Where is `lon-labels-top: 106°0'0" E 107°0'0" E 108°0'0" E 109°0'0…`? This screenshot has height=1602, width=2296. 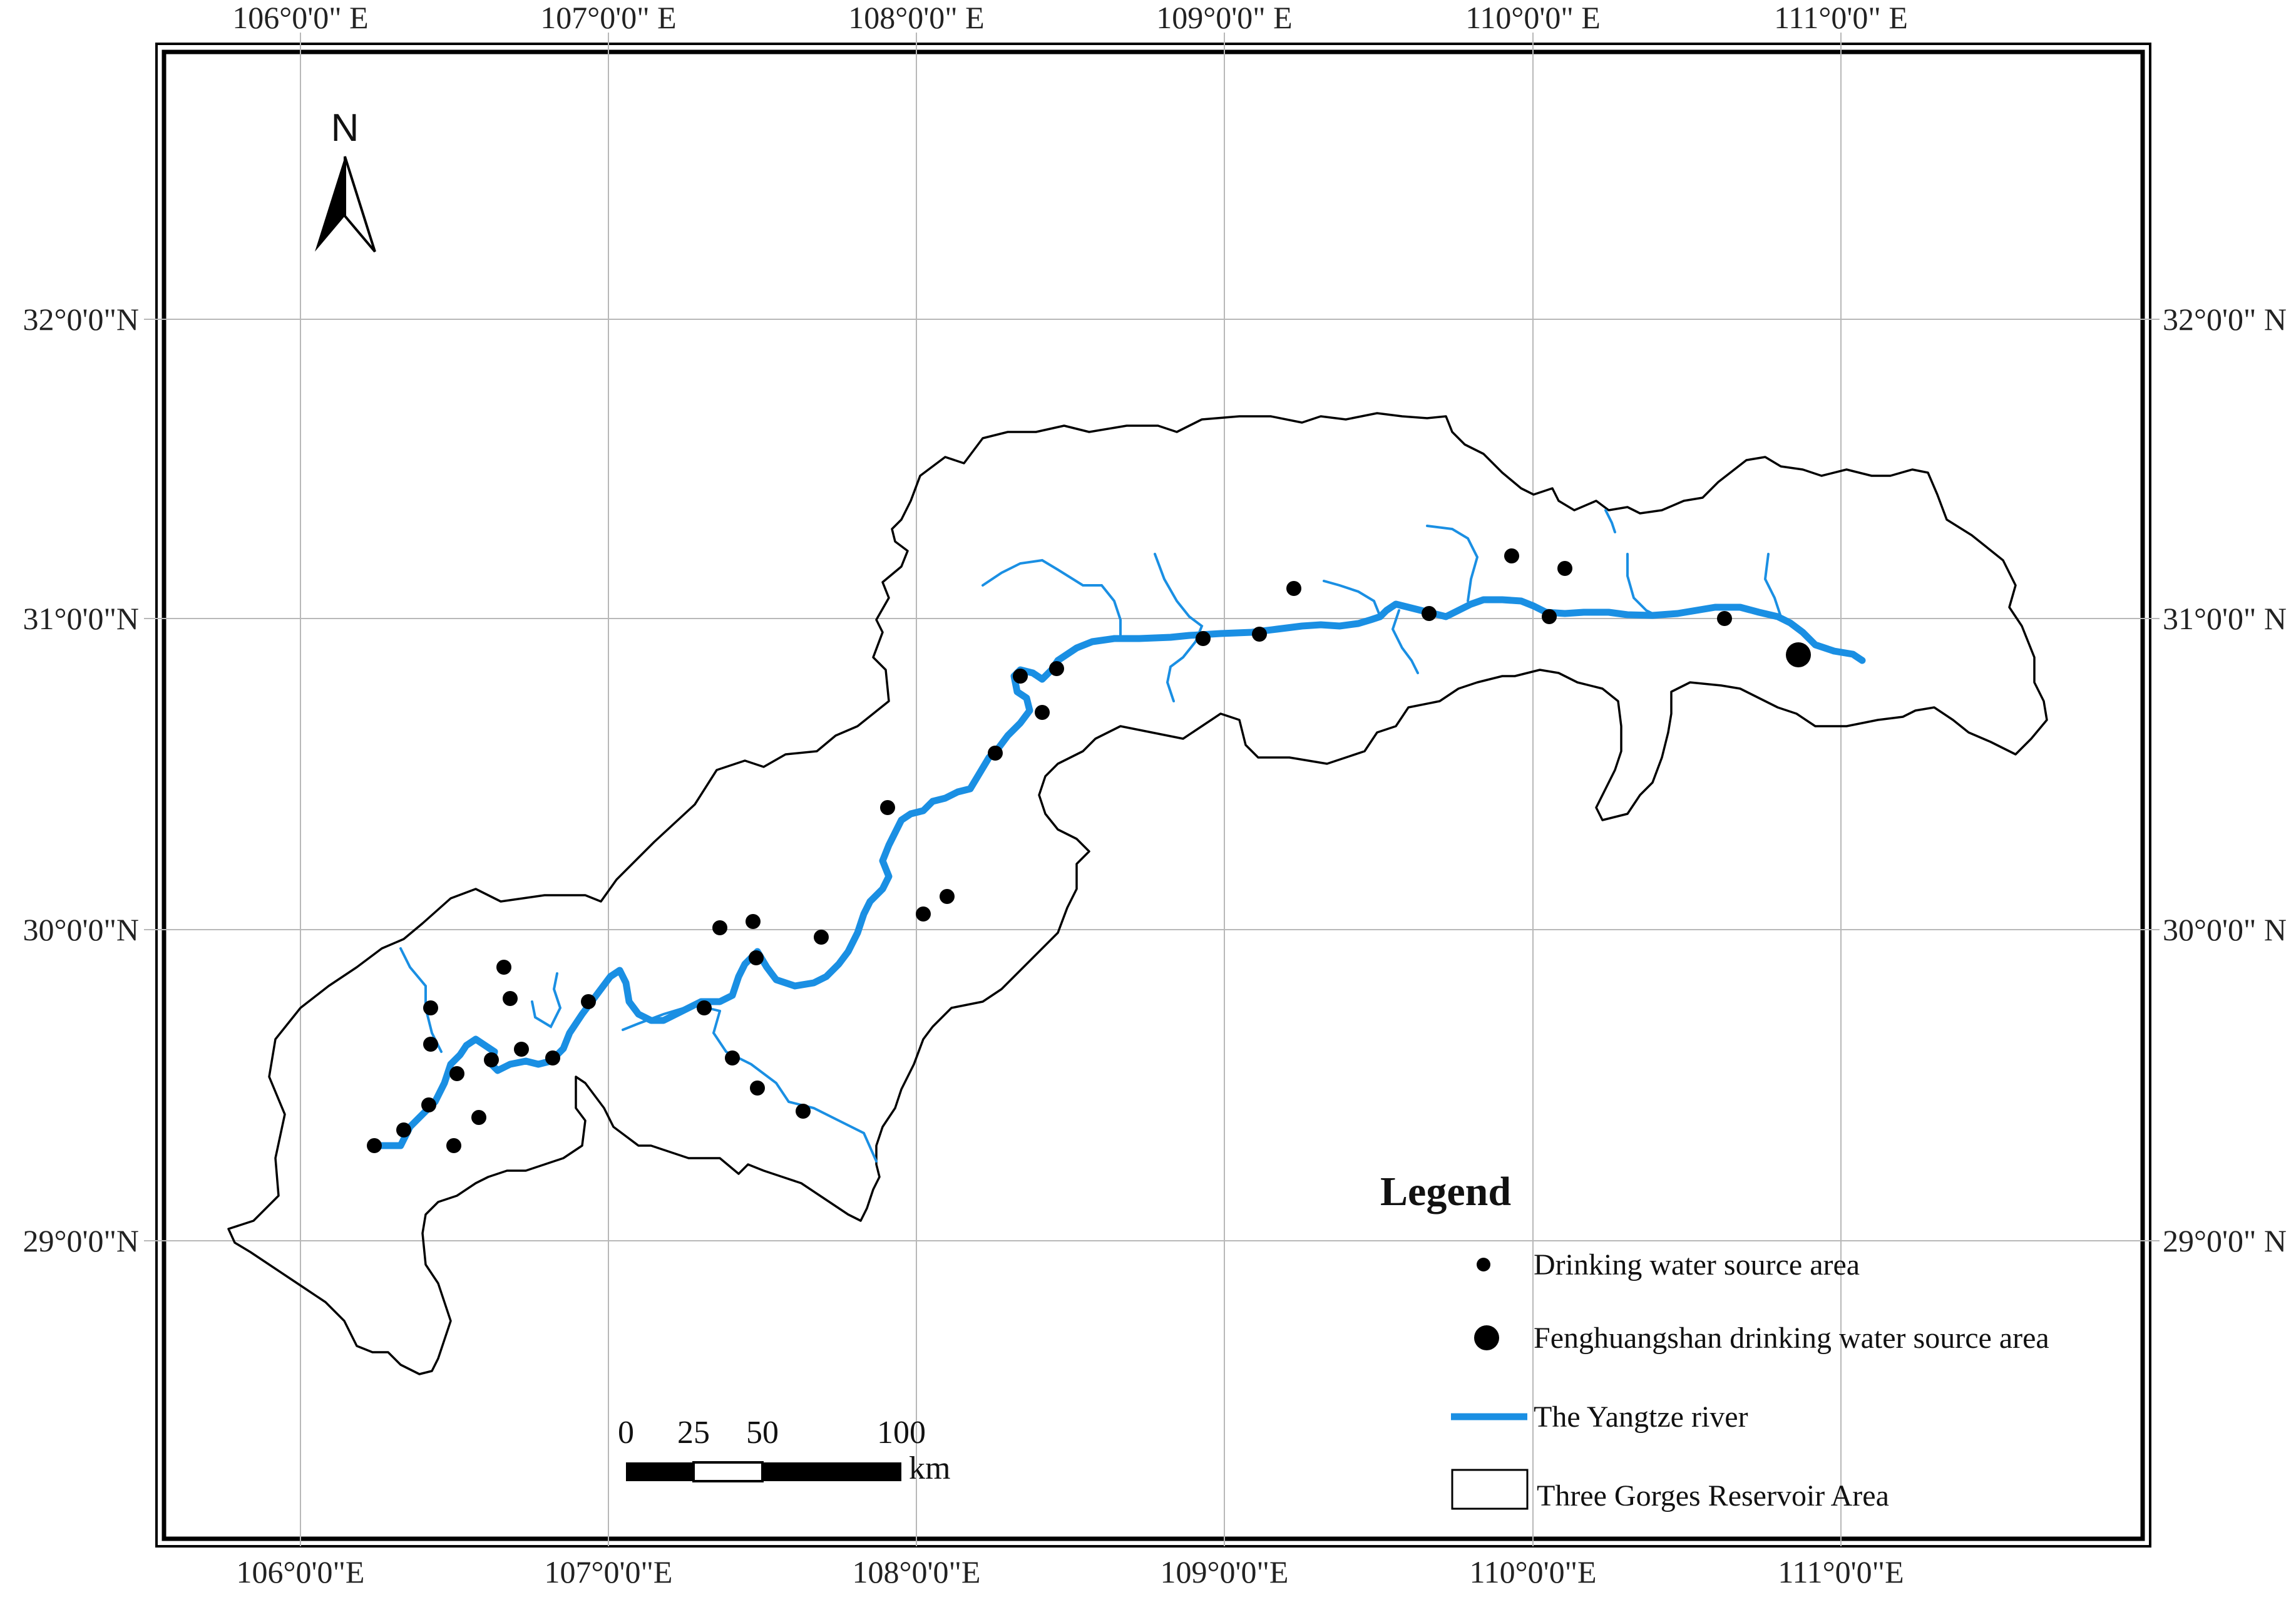 lon-labels-top: 106°0'0" E 107°0'0" E 108°0'0" E 109°0'0… is located at coordinates (1070, 17).